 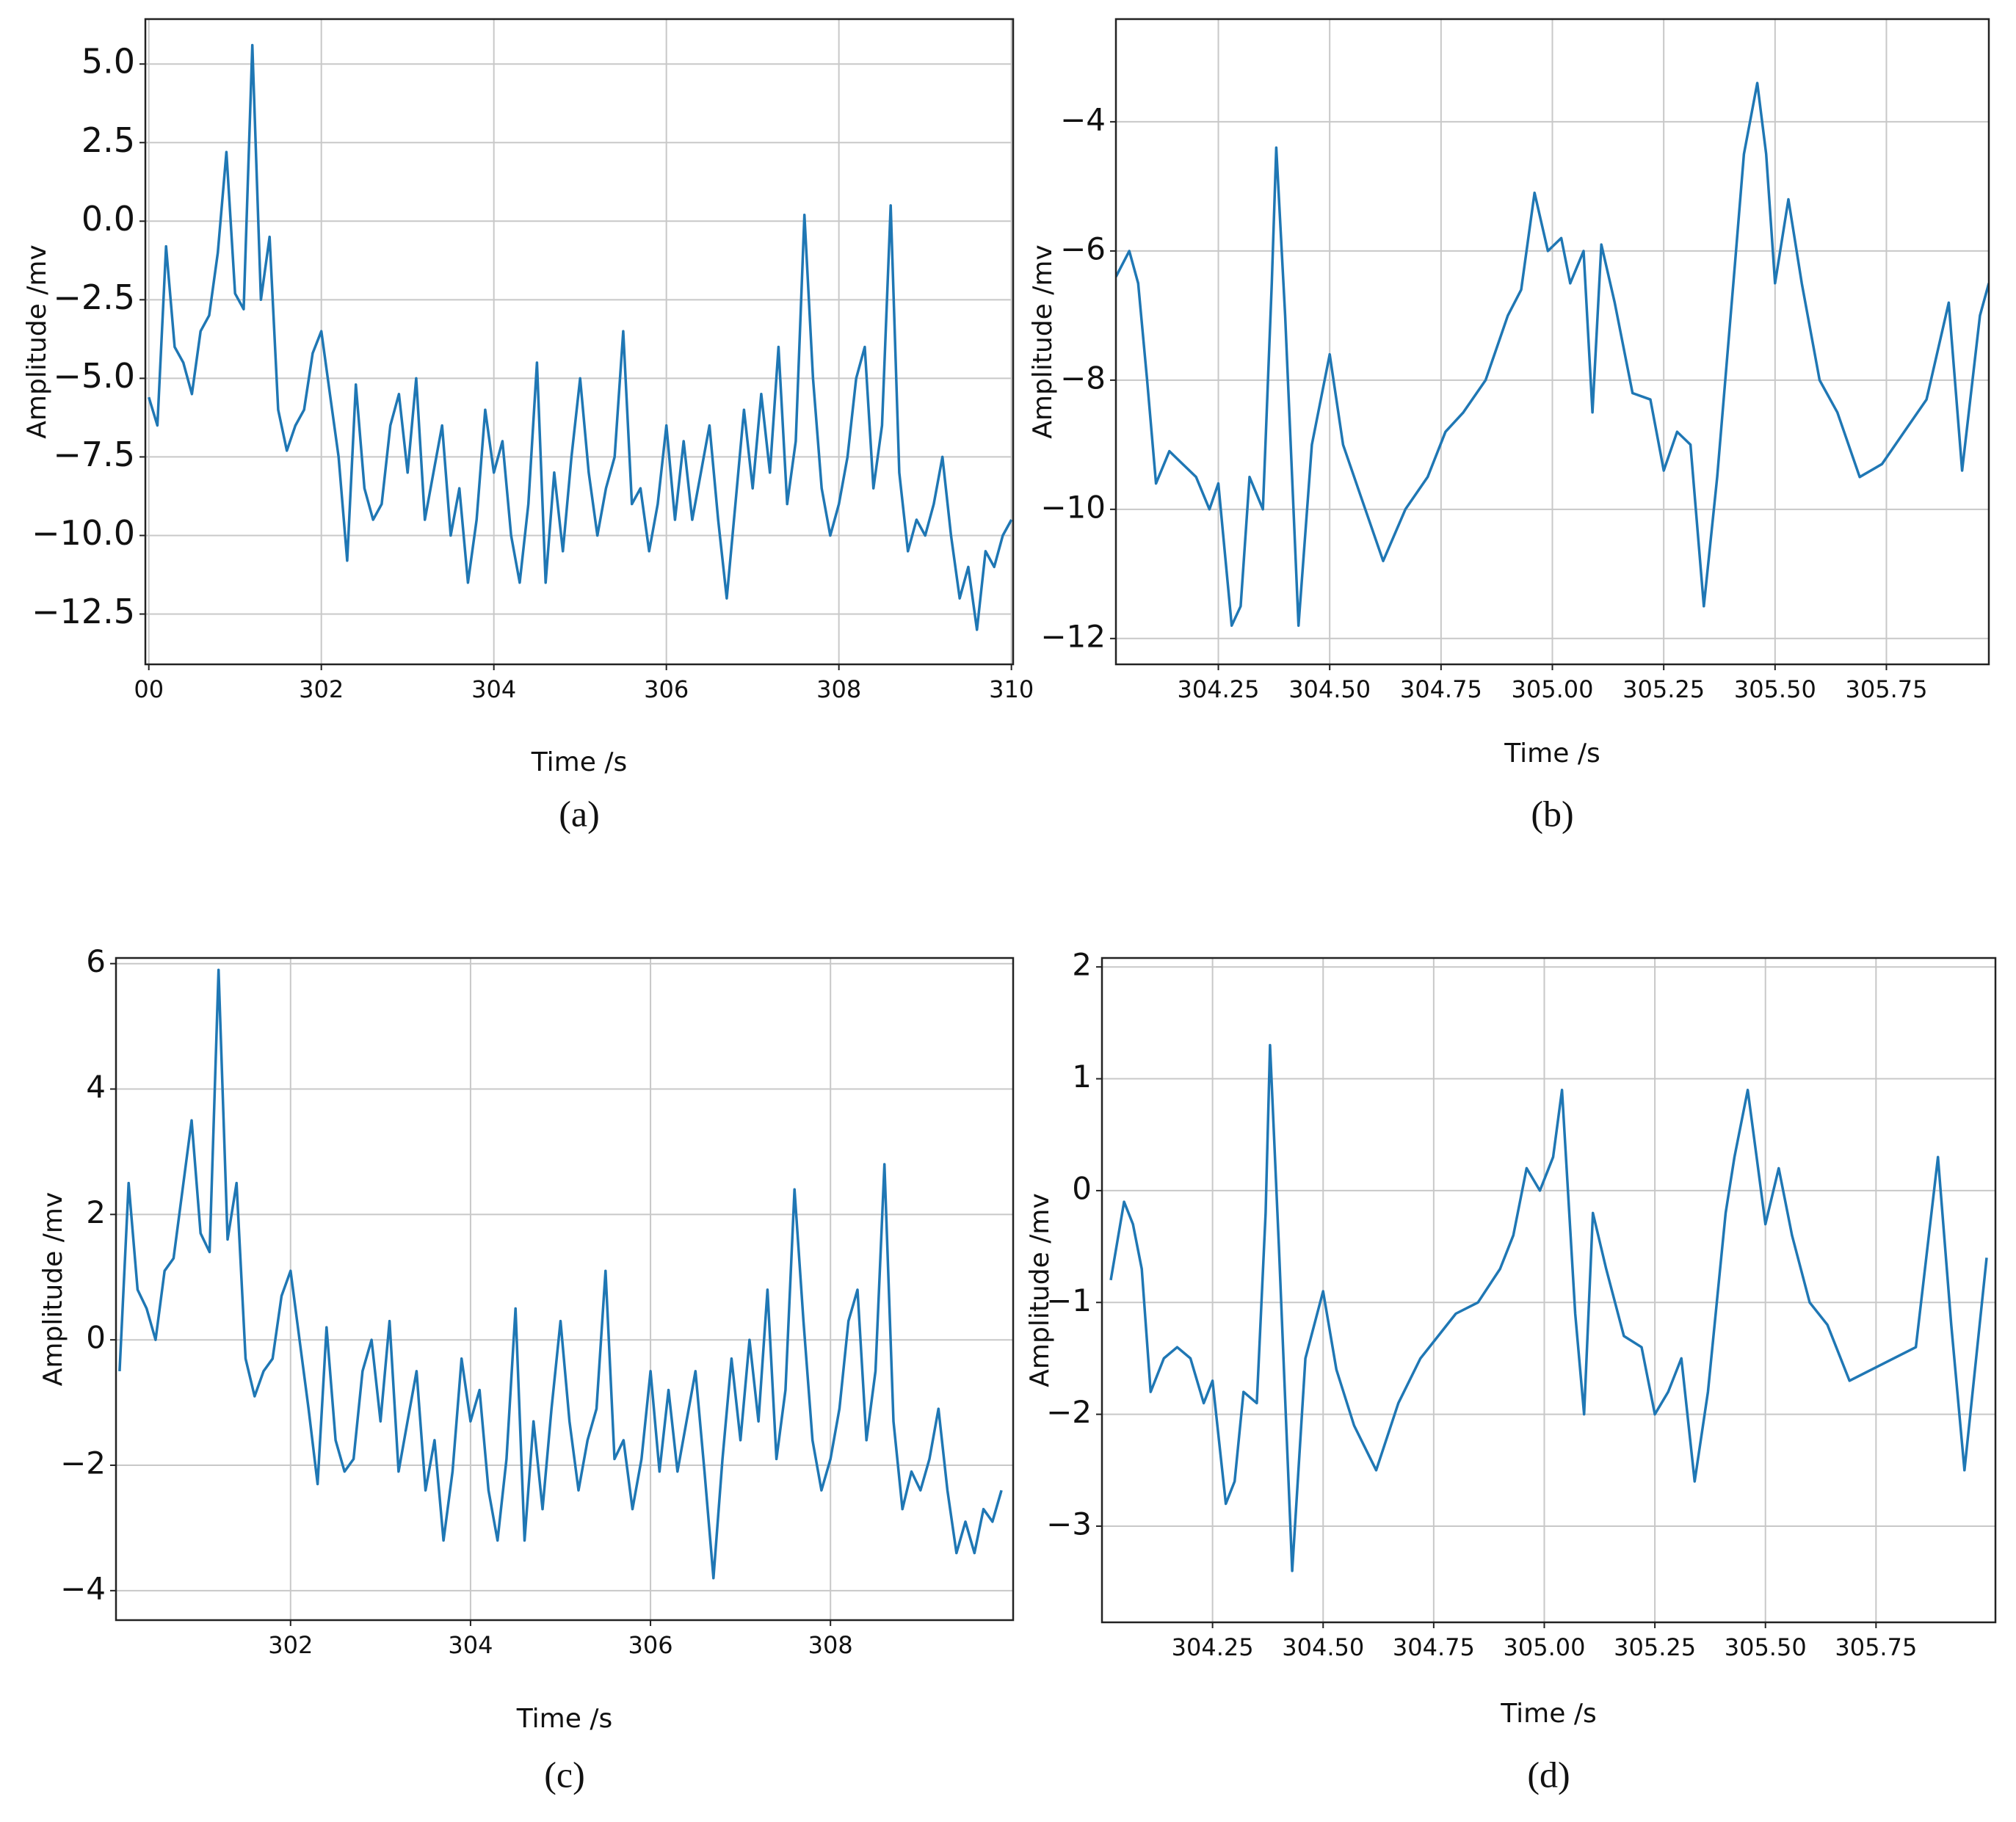 What do you see at coordinates (579, 814) in the screenshot?
I see `caption: (a)` at bounding box center [579, 814].